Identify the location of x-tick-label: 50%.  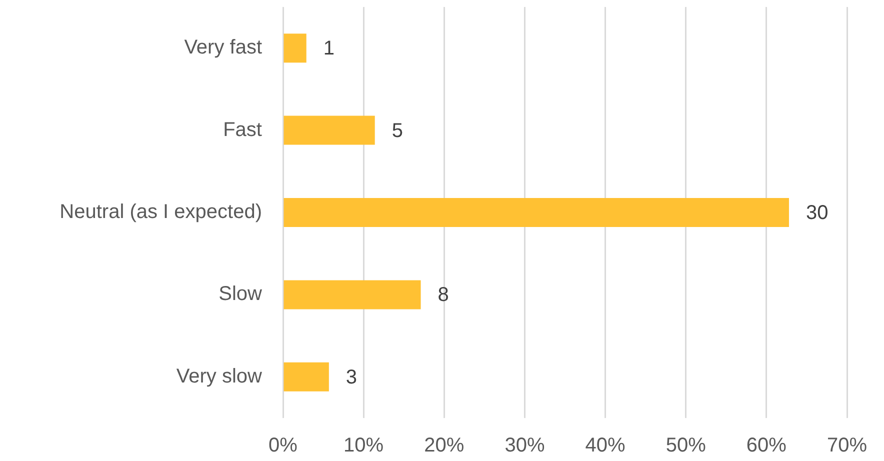
(686, 445).